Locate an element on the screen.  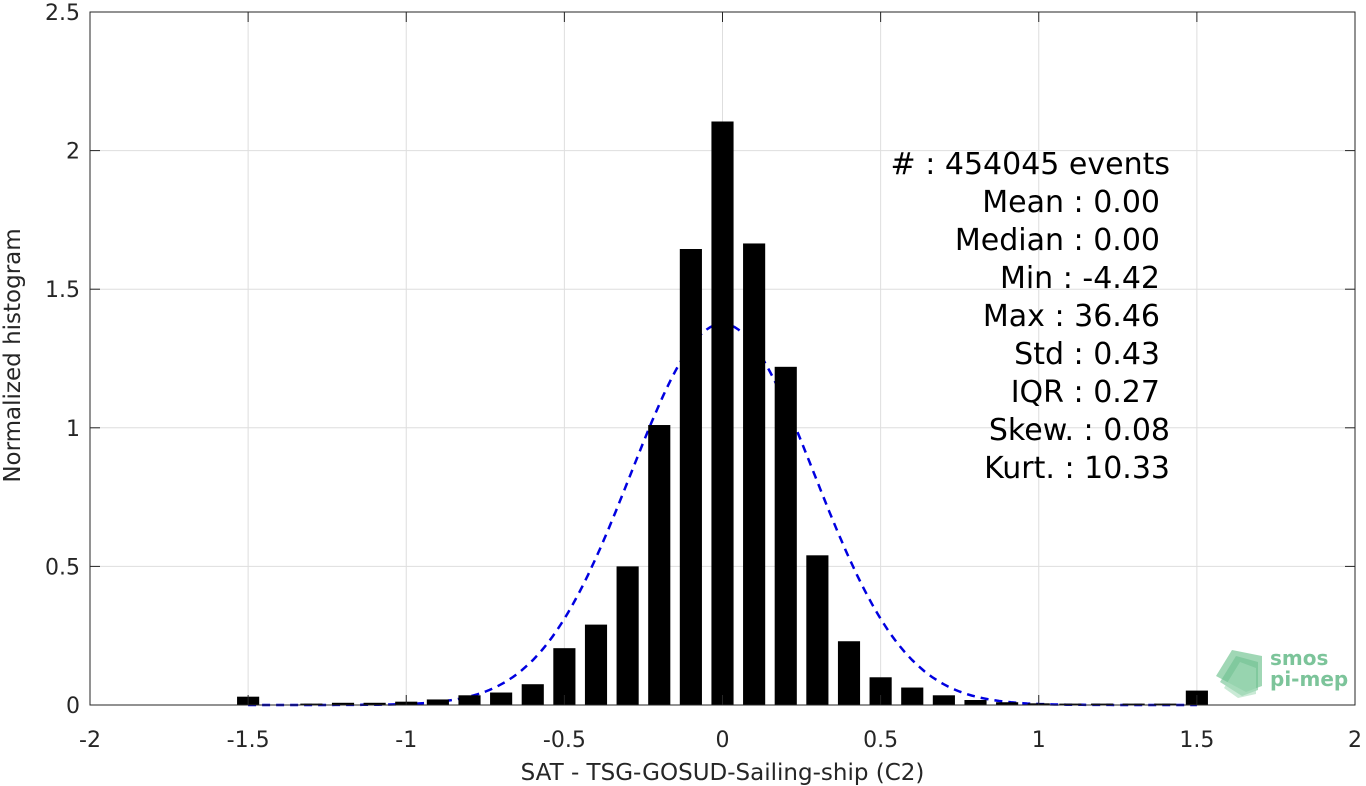
stats-line: Median : 0.00 is located at coordinates (1057, 240).